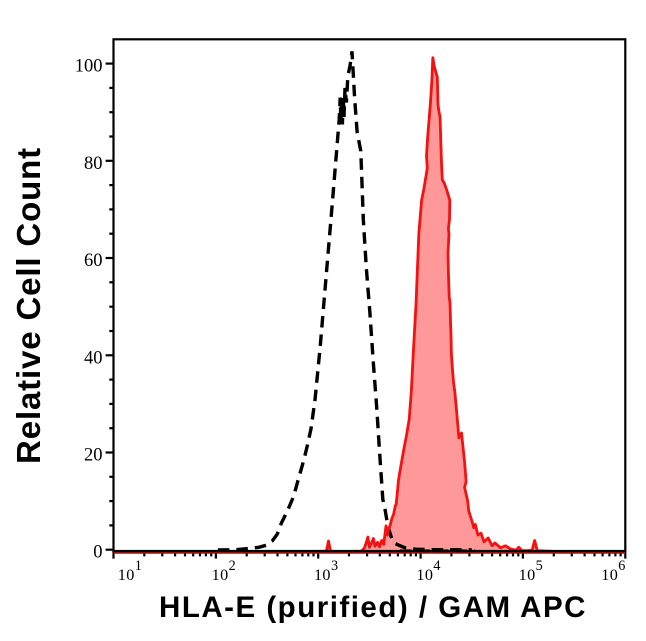 This screenshot has height=641, width=646. Describe the element at coordinates (93, 358) in the screenshot. I see `svg-text: 40` at that location.